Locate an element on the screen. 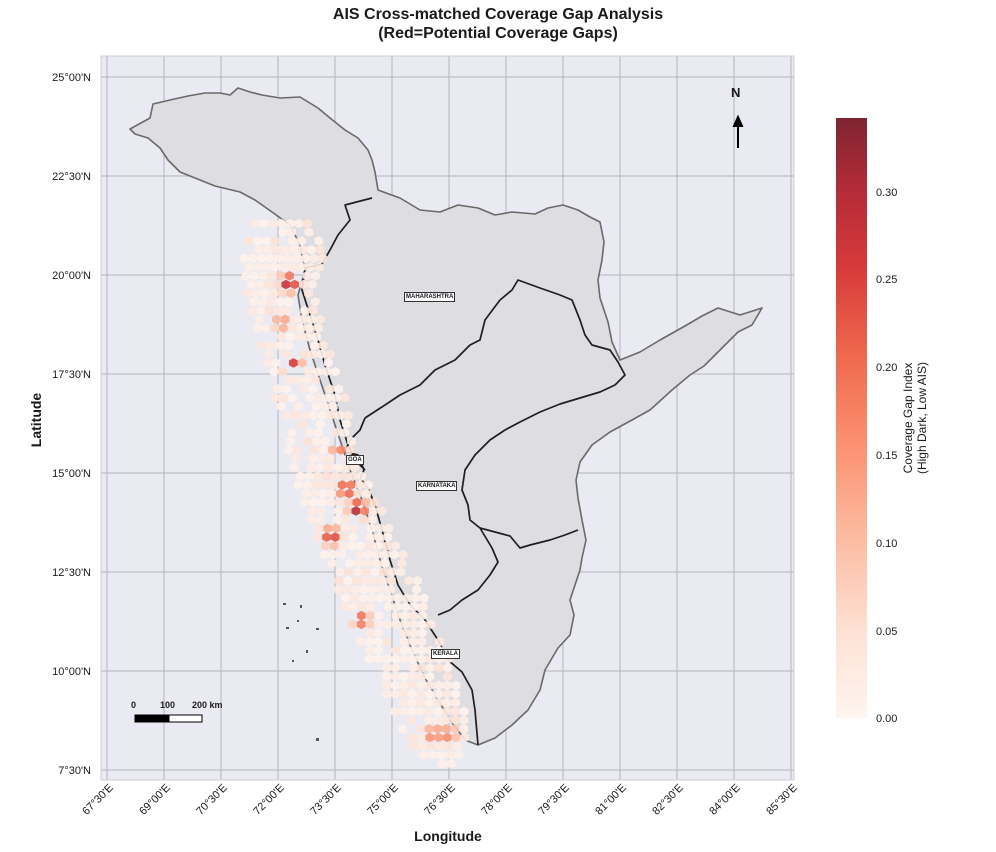 The image size is (996, 852). colorbar-label: Coverage Gap Index (High Dark, Low AIS) is located at coordinates (915, 418).